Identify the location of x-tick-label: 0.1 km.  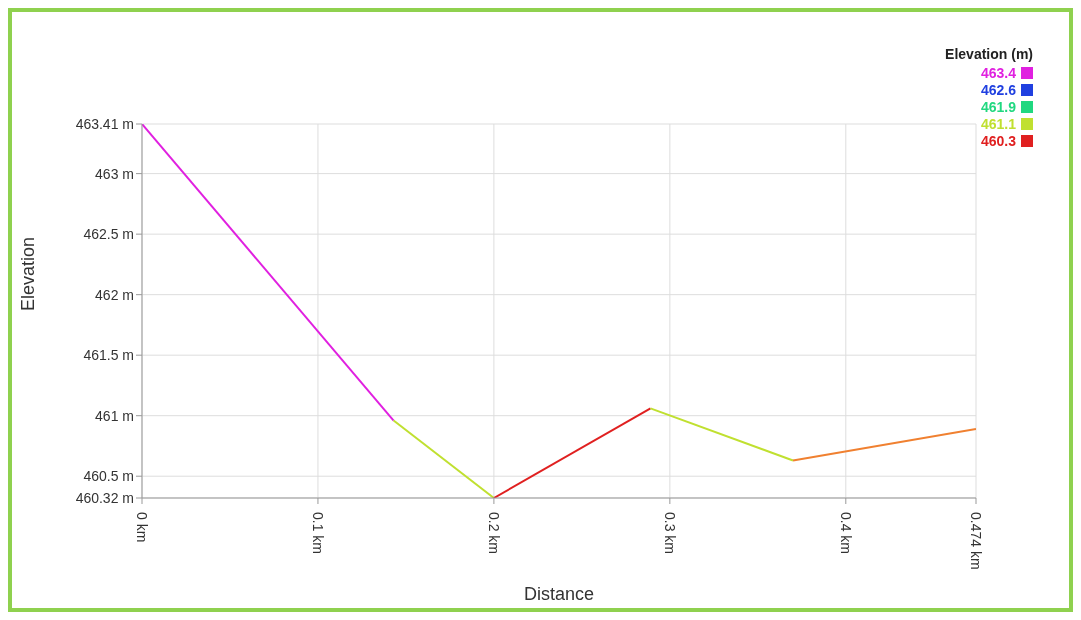
(318, 533).